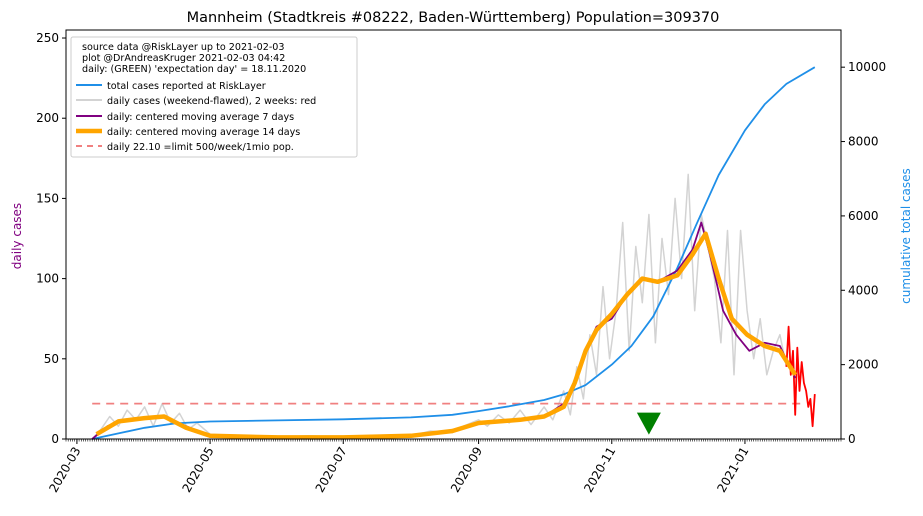 This screenshot has height=516, width=923. Describe the element at coordinates (863, 365) in the screenshot. I see `right-ytick-label: 2000` at that location.